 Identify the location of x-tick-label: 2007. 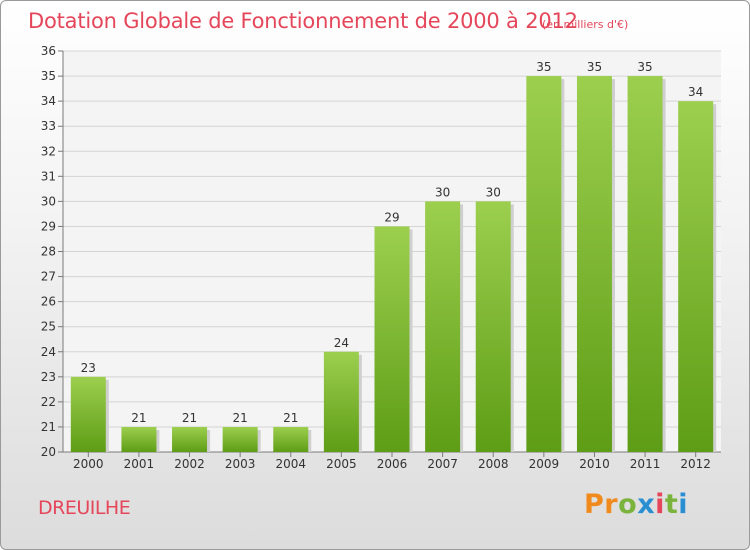
(442, 464).